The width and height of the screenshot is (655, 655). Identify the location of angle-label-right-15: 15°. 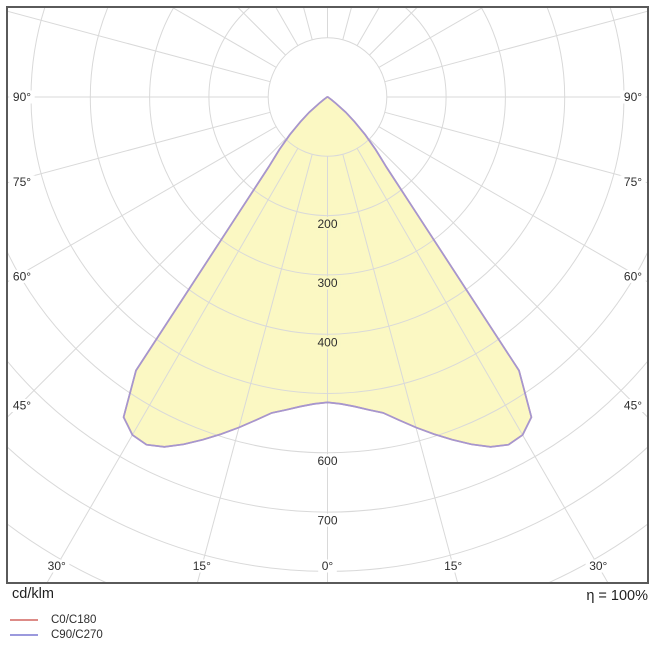
(453, 566).